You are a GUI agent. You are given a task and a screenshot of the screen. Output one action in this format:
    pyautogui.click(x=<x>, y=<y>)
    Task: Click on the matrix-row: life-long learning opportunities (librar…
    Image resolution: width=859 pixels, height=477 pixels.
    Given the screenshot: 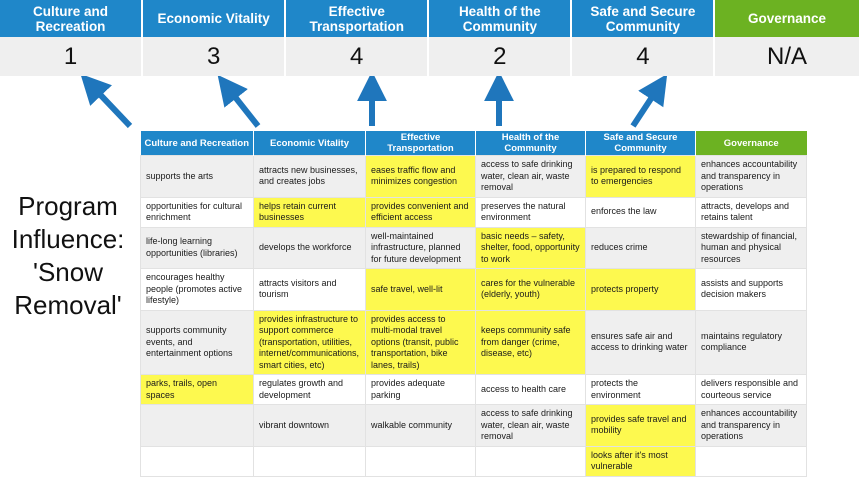 What is the action you would take?
    pyautogui.click(x=473, y=247)
    